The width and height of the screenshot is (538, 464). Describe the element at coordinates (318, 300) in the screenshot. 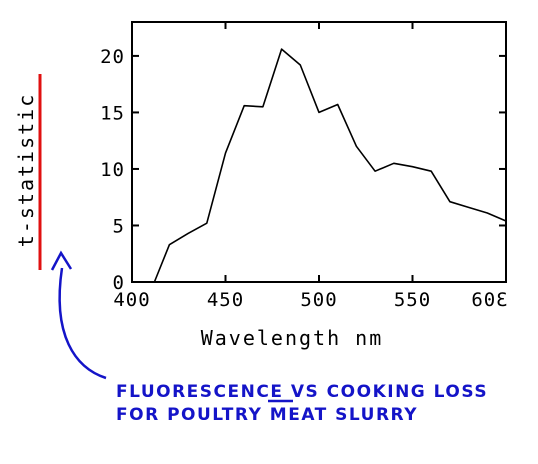

I see `x-tick-label: 500` at that location.